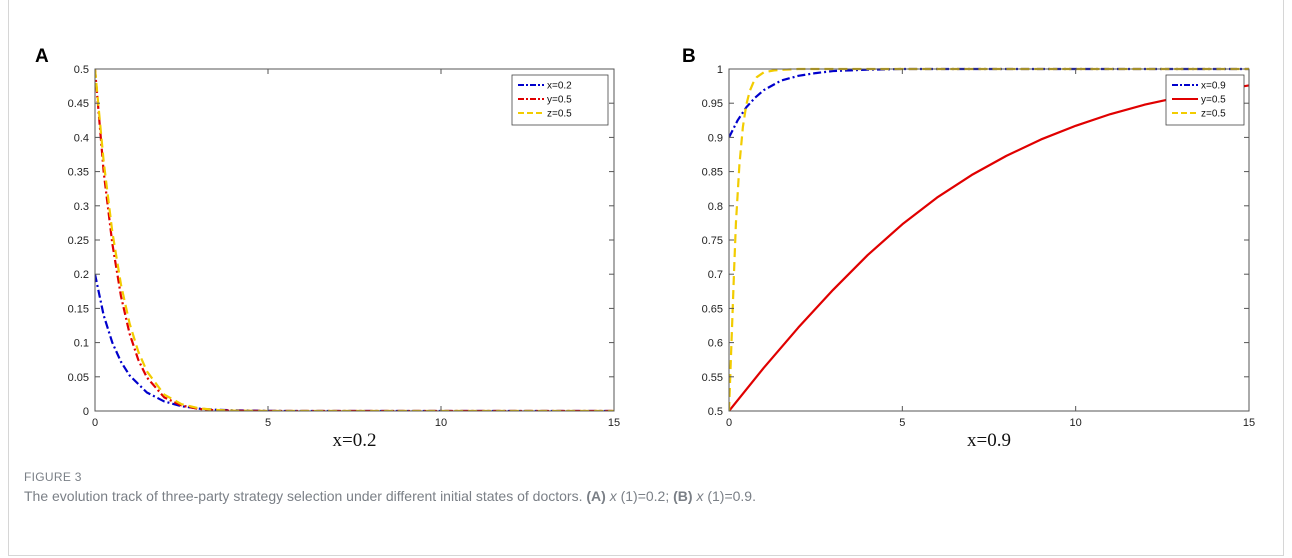 Image resolution: width=1292 pixels, height=558 pixels. What do you see at coordinates (715, 275) in the screenshot?
I see `y-tick-label: 0.7` at bounding box center [715, 275].